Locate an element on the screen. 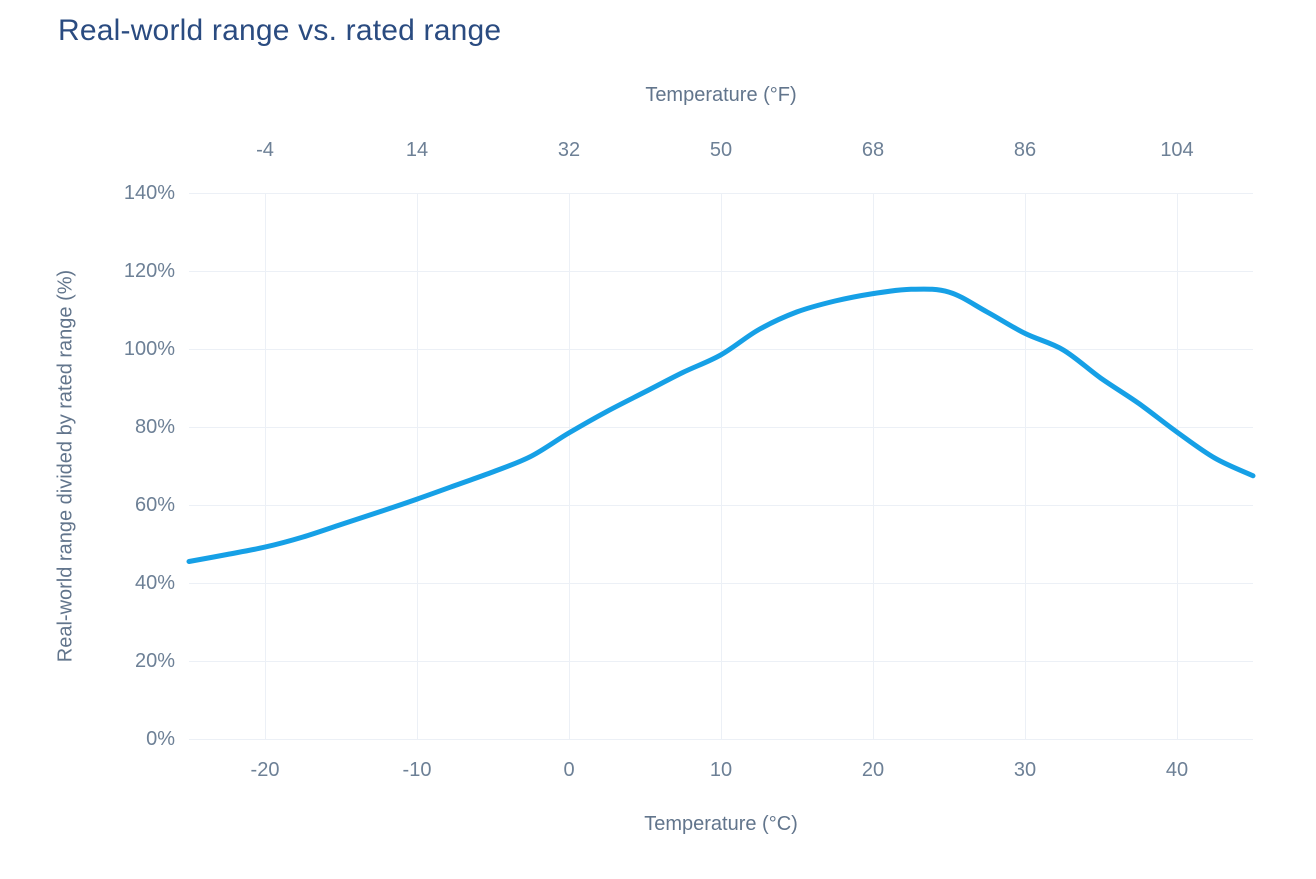 The image size is (1316, 879). top-tick-label: 50 is located at coordinates (721, 150).